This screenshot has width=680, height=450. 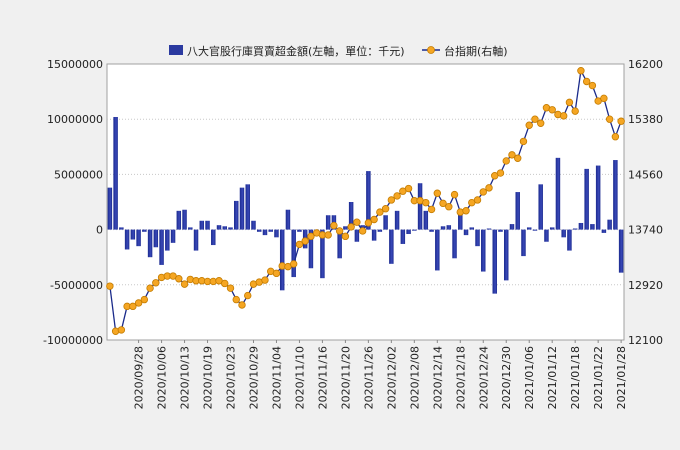 I want to click on x-tick-label: 2020/12/18, so click(x=460, y=377).